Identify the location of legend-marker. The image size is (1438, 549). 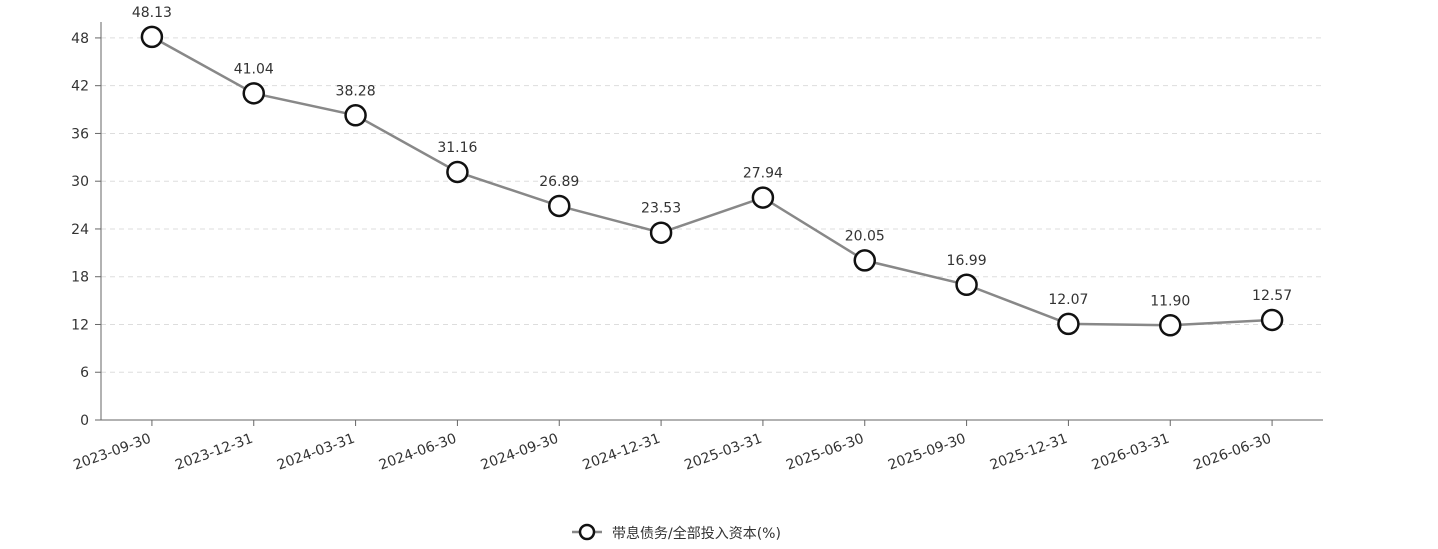
(587, 532).